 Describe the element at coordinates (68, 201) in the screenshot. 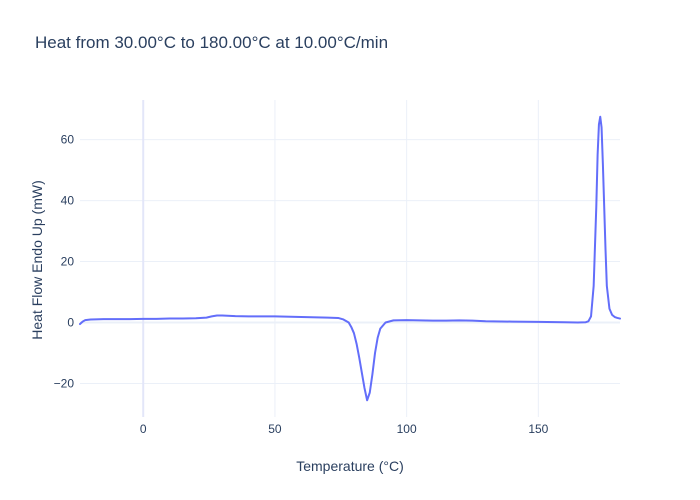

I see `y-tick-label: 40` at that location.